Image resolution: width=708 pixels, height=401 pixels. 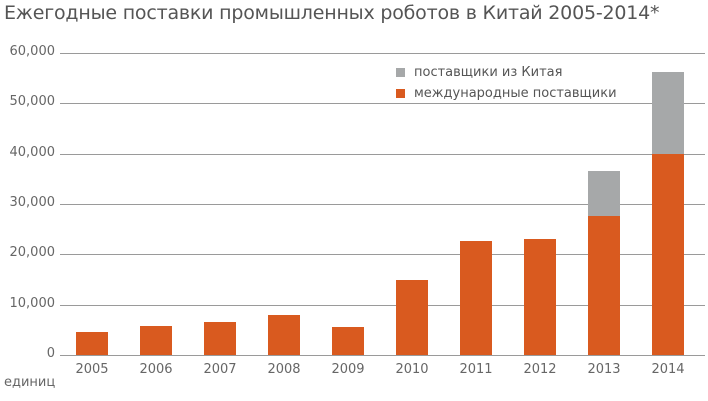 What do you see at coordinates (284, 369) in the screenshot?
I see `x-tick-label: 2008` at bounding box center [284, 369].